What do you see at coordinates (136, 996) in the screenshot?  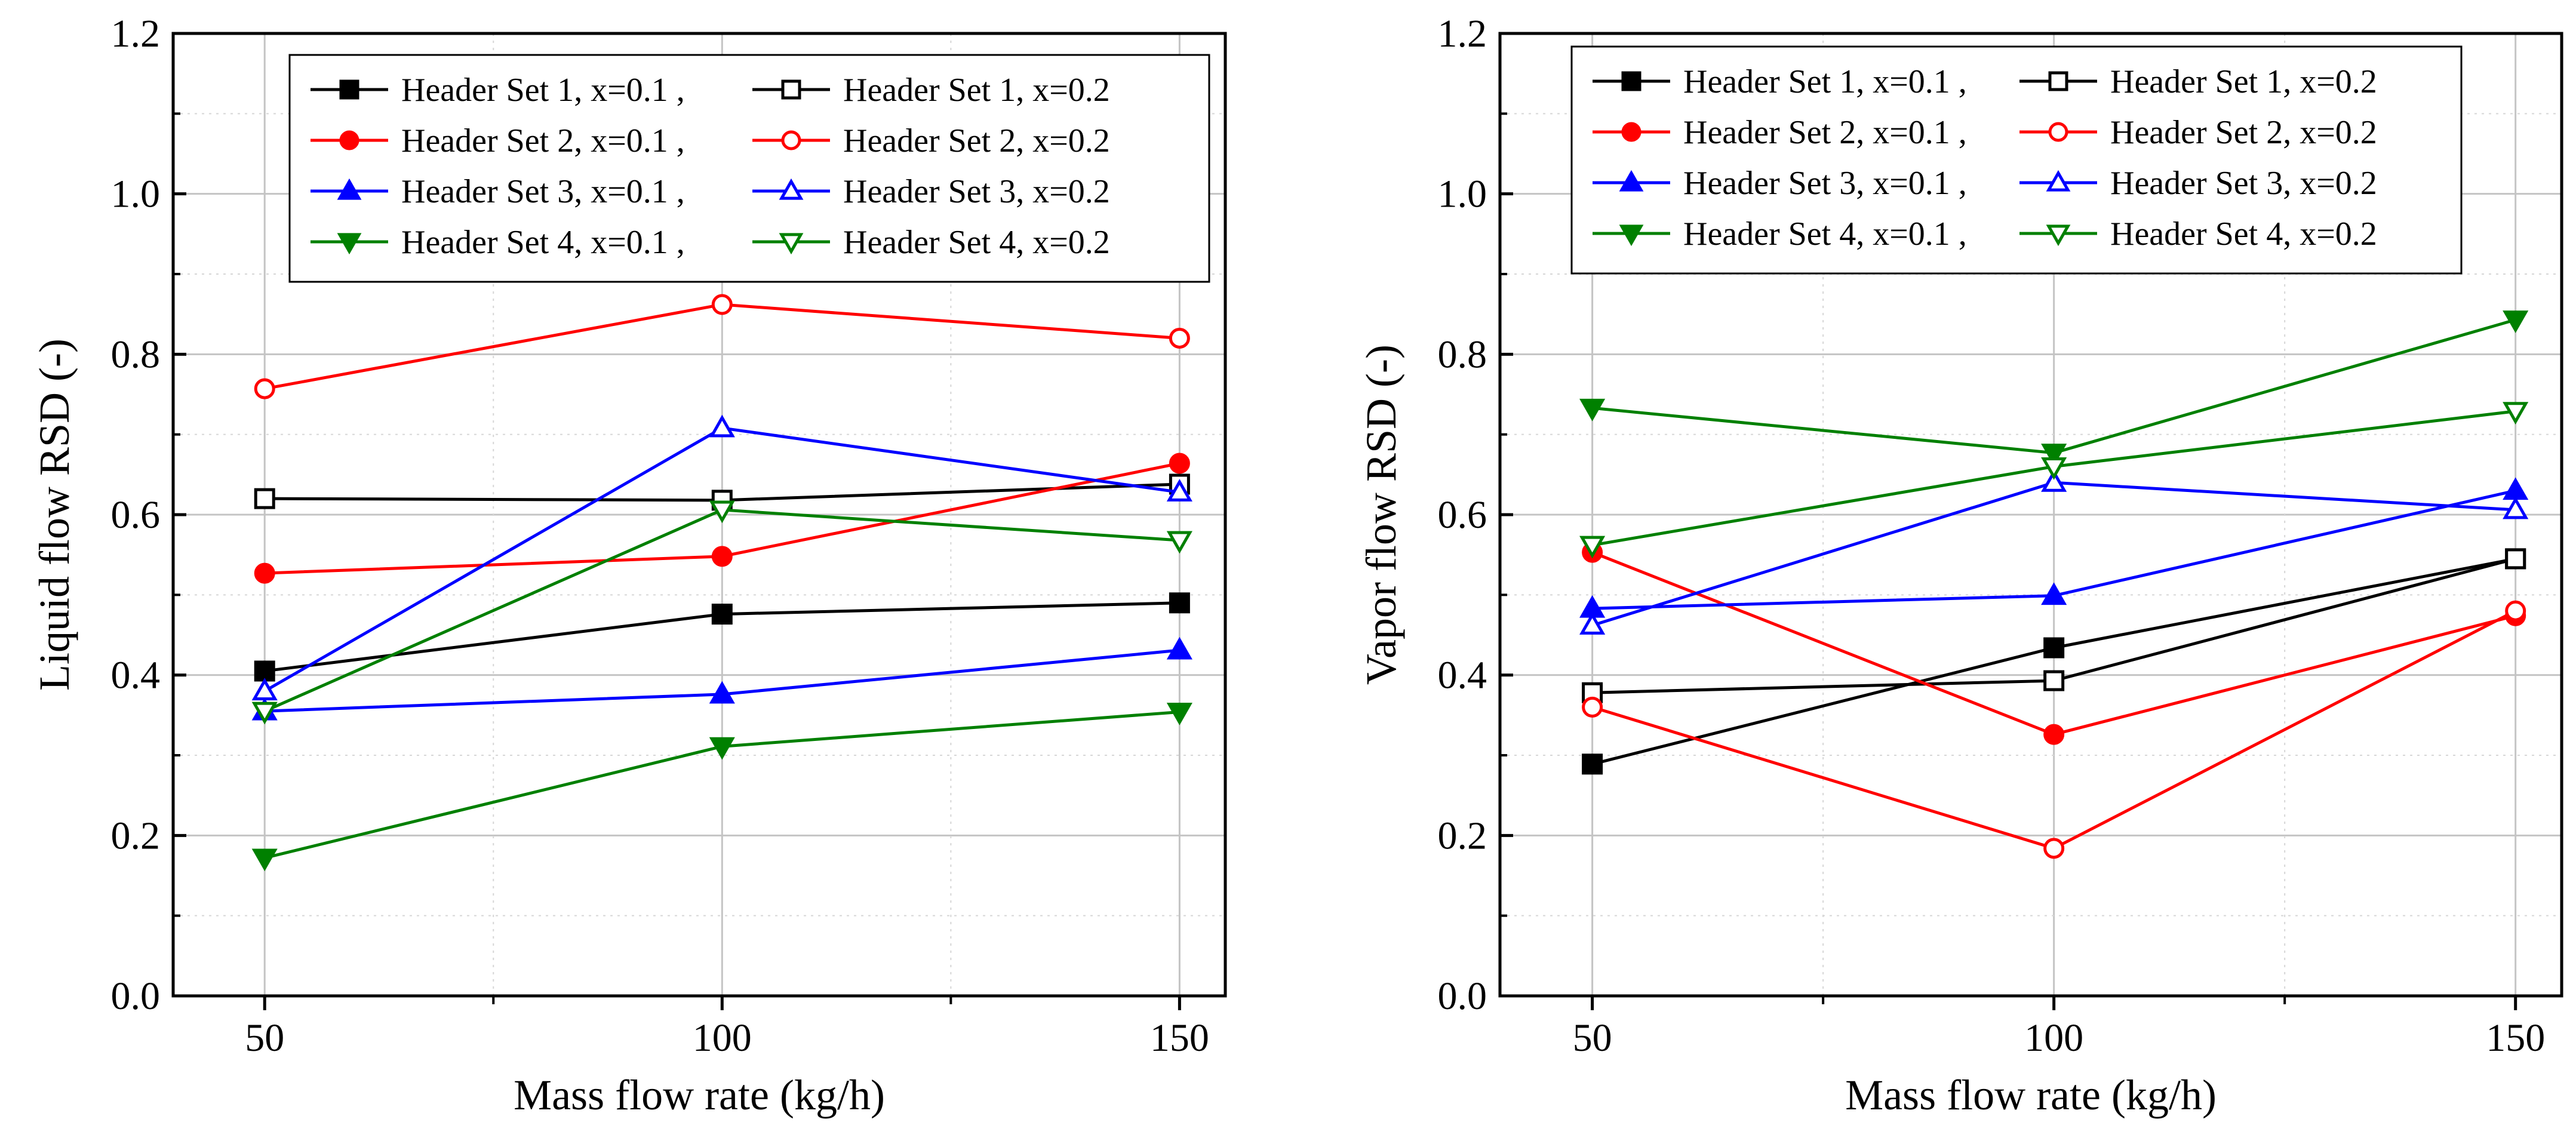 I see `y-tick-label: 0.0` at bounding box center [136, 996].